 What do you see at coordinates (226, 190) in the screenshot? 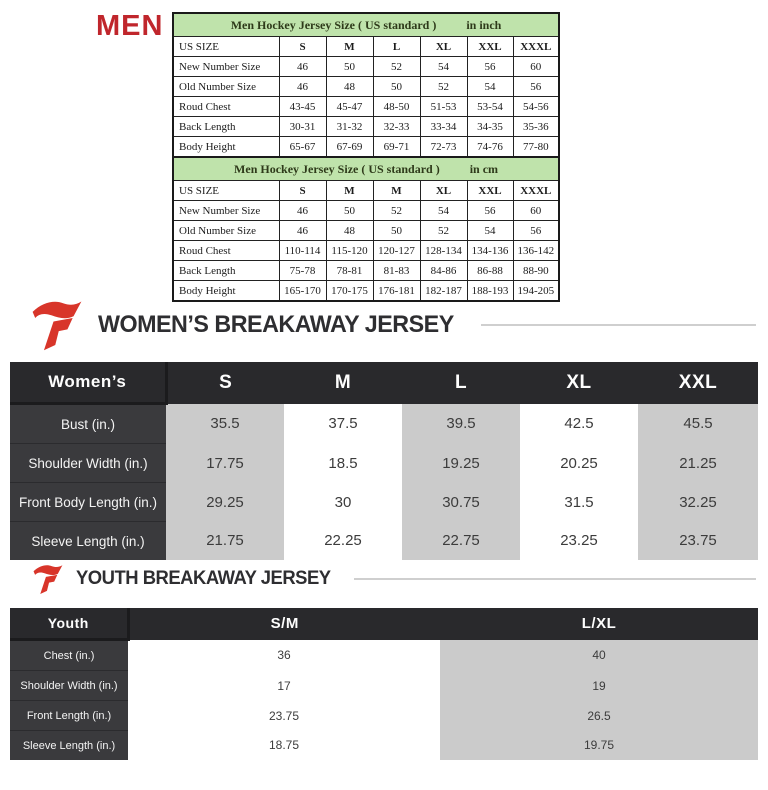
I see `column-header: US SIZE` at bounding box center [226, 190].